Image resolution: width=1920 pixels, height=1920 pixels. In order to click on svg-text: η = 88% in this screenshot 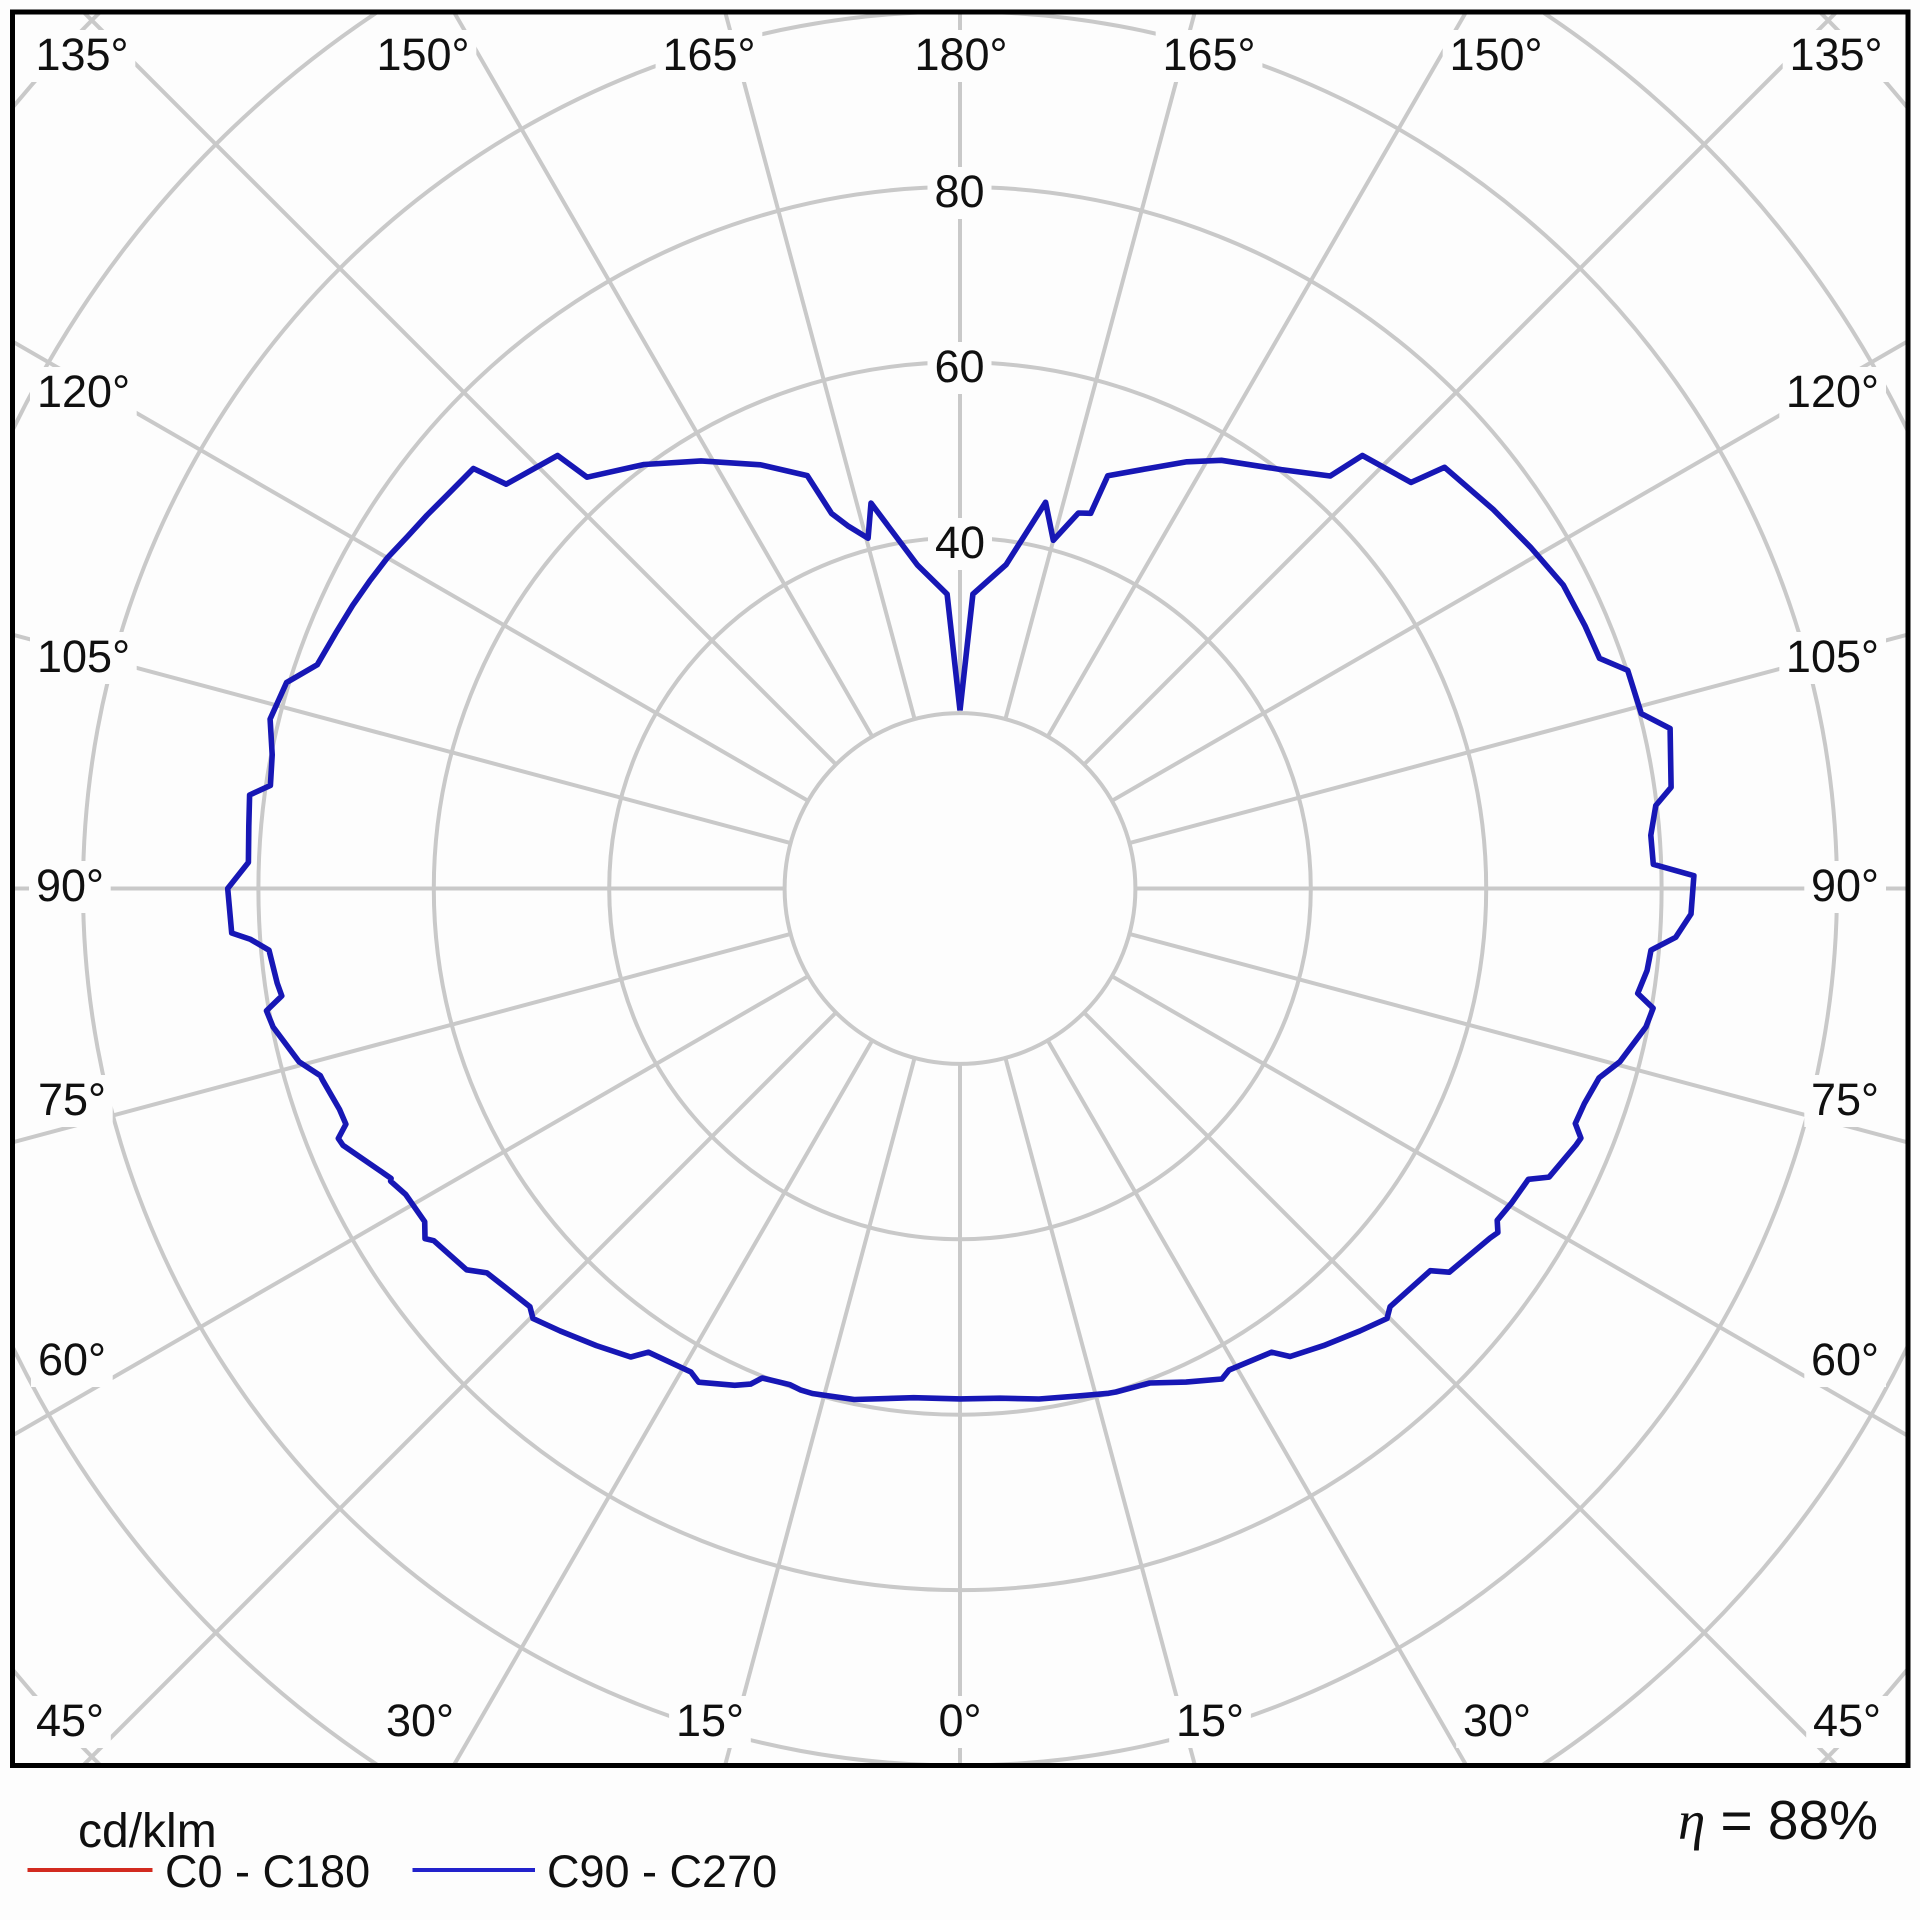, I will do `click(1778, 1820)`.